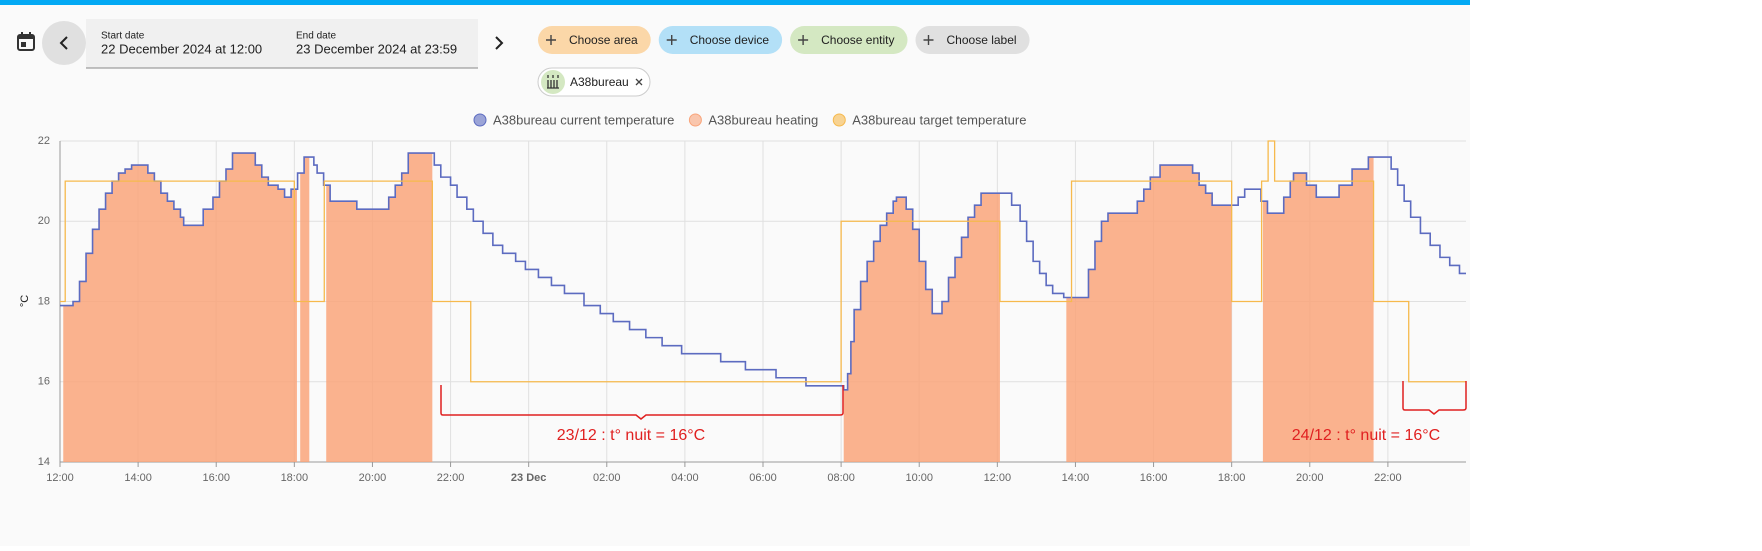 This screenshot has height=551, width=1762. I want to click on calendar-icon, so click(26, 41).